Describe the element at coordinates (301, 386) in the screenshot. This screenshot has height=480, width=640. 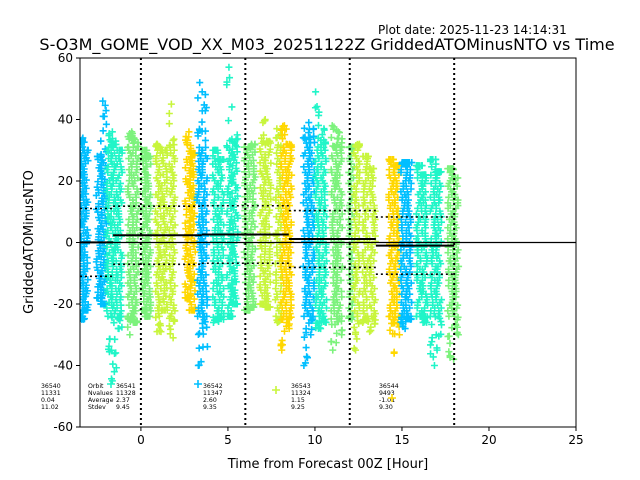
I see `orbit-orbit: 36543` at that location.